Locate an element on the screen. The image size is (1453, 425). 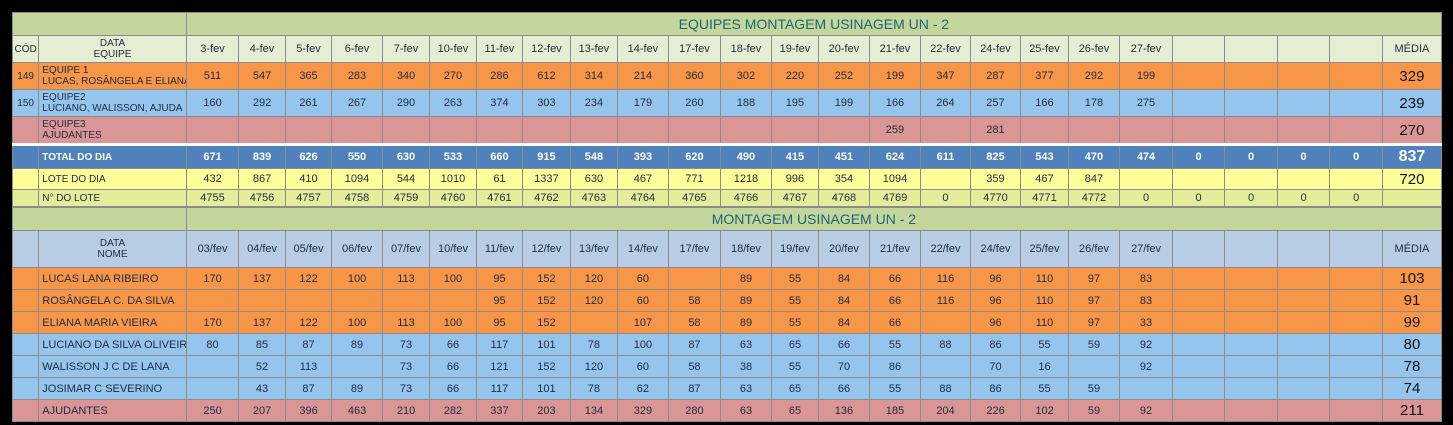
value-cell: 97 is located at coordinates (1094, 322).